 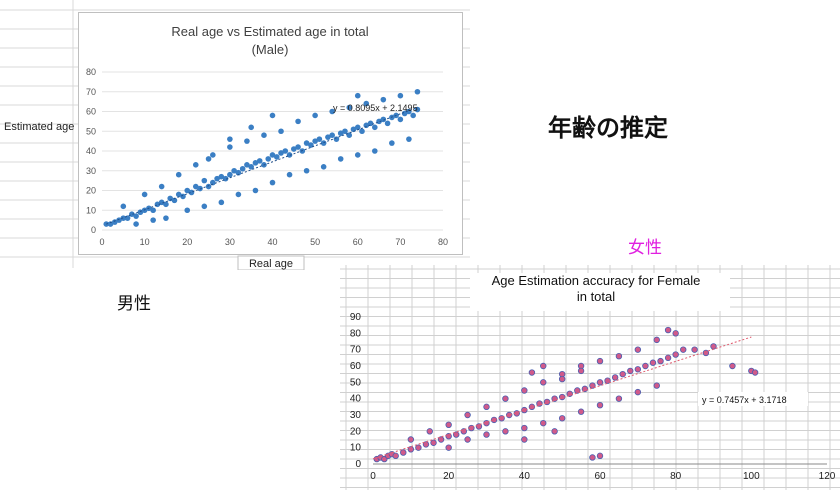 I want to click on page-heading: 年齢の推定, so click(x=608, y=128).